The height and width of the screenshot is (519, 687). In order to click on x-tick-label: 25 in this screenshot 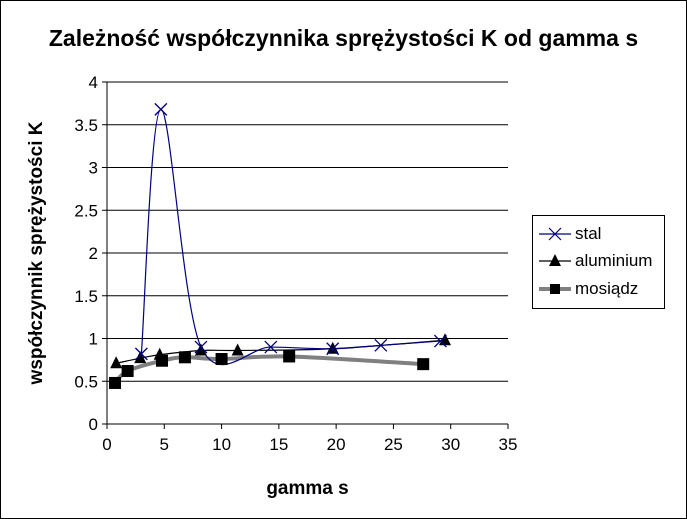, I will do `click(393, 444)`.